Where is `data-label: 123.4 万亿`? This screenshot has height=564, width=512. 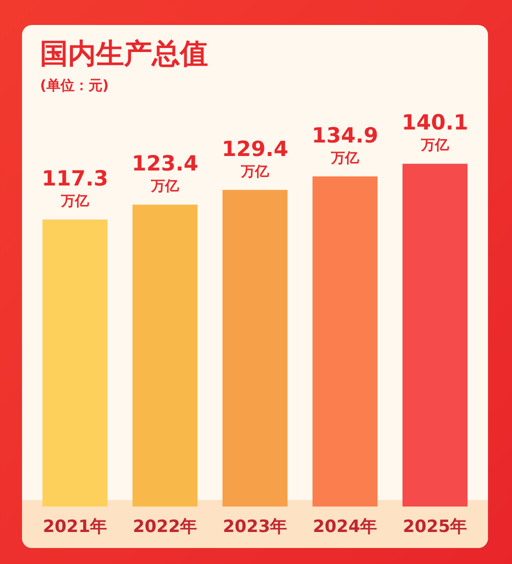
data-label: 123.4 万亿 is located at coordinates (165, 173).